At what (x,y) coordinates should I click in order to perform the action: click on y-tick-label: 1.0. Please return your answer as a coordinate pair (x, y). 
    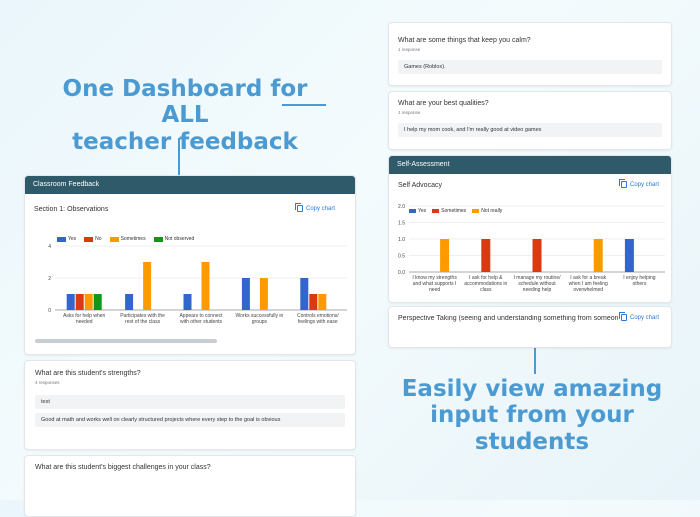
    Looking at the image, I should click on (401, 240).